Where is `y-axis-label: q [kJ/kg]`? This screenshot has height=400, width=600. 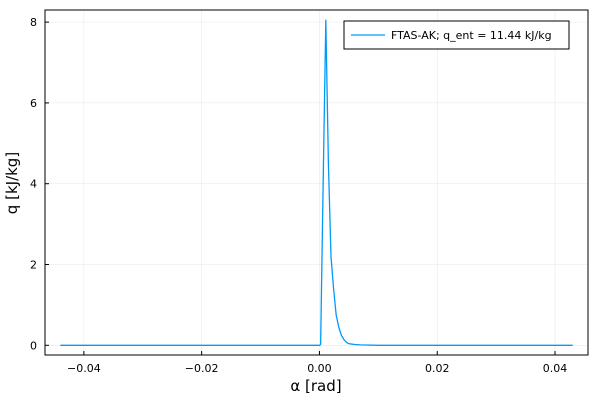 y-axis-label: q [kJ/kg] is located at coordinates (12, 183).